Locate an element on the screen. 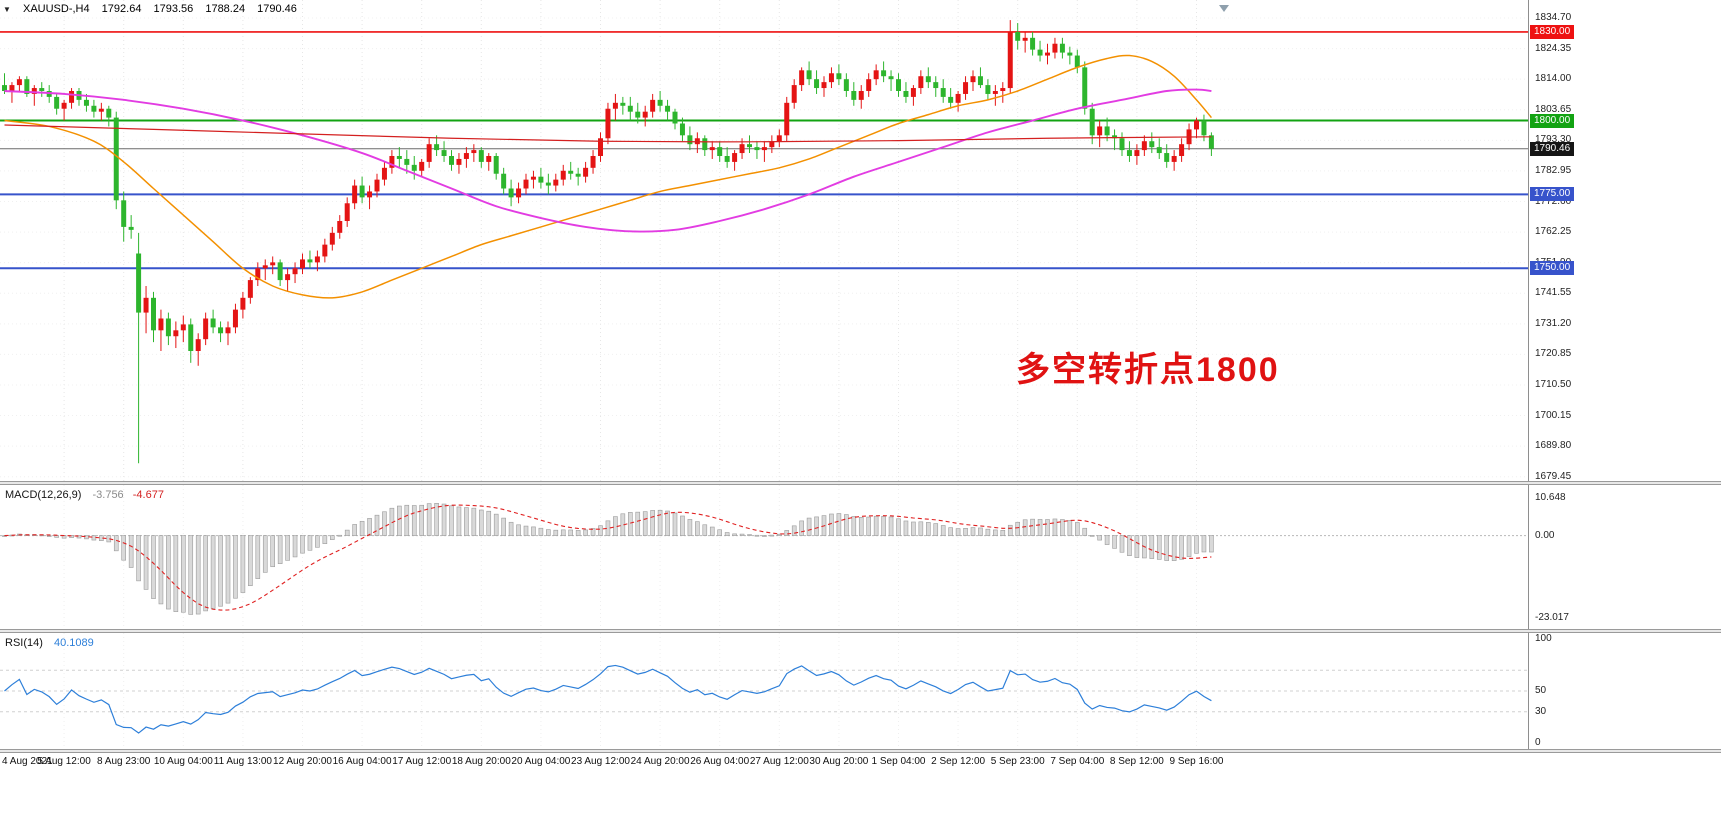 The width and height of the screenshot is (1721, 840). axis-label: 1689.80 is located at coordinates (1553, 446).